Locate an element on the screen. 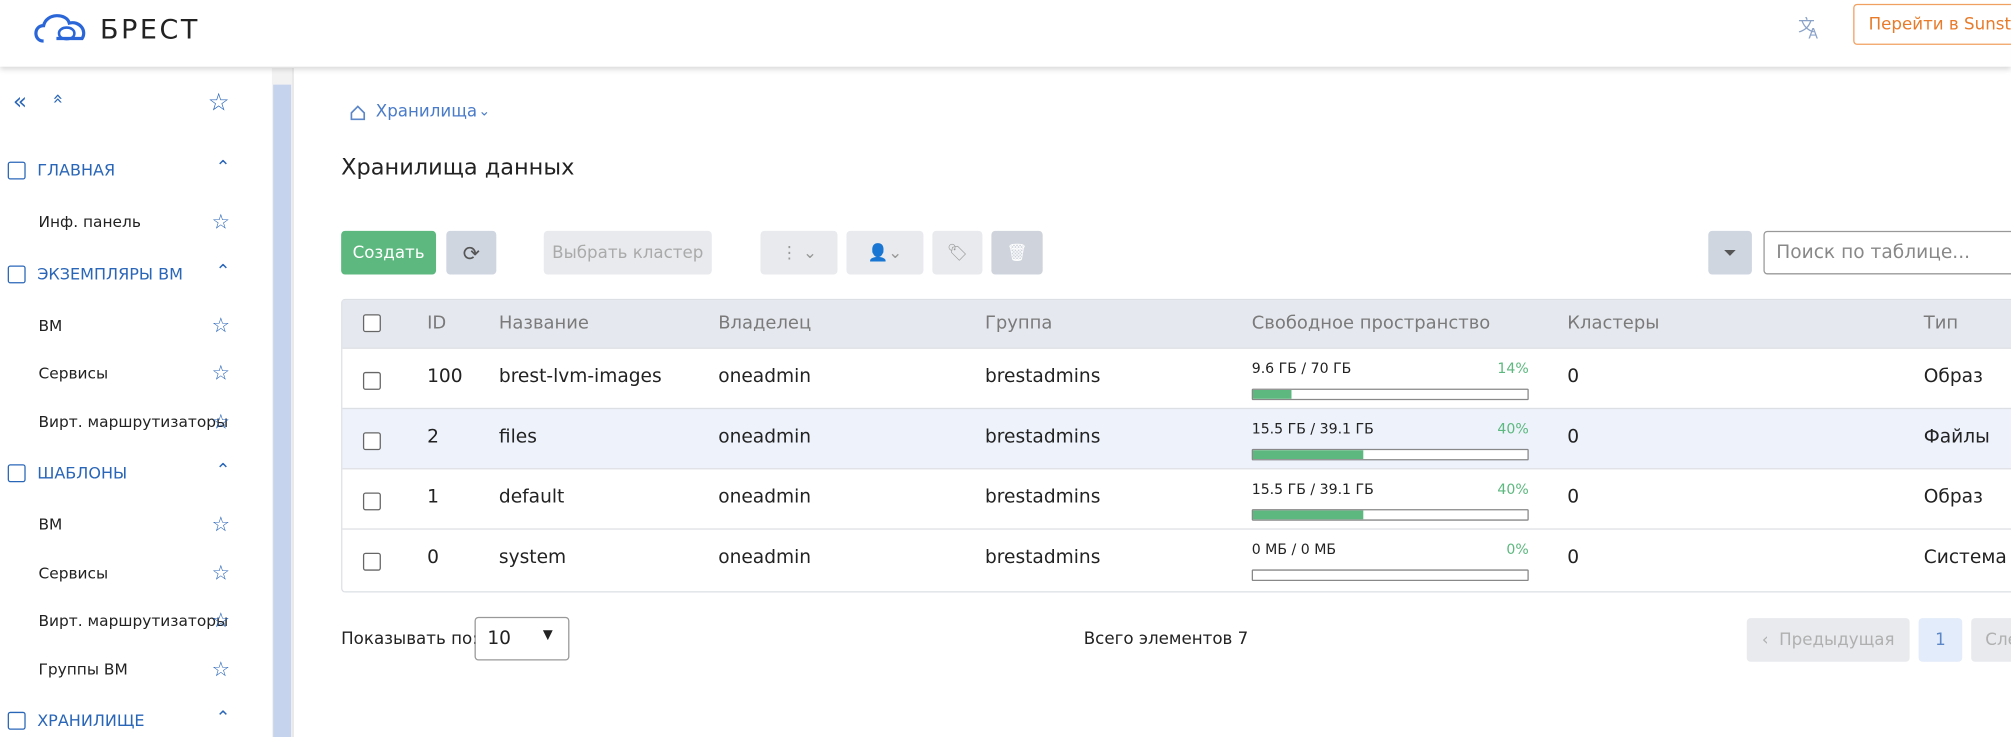 The image size is (2011, 737). scrollbar-thumb is located at coordinates (282, 410).